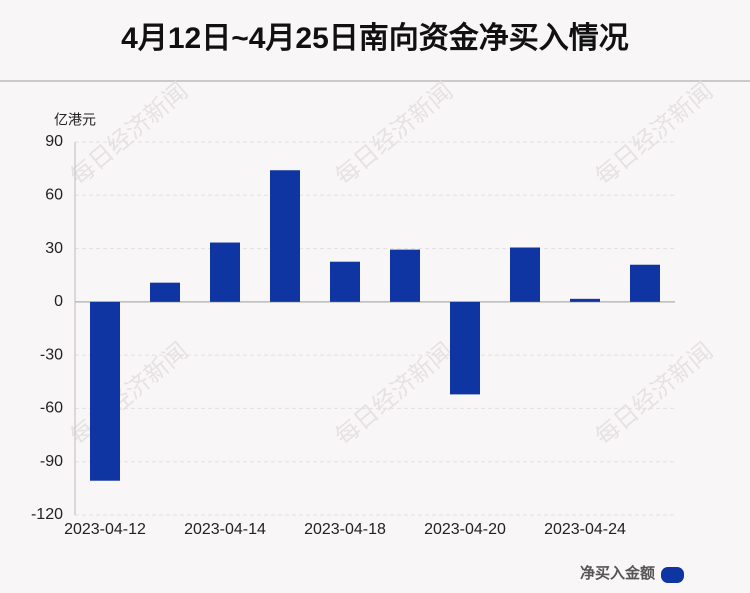 The width and height of the screenshot is (750, 593). What do you see at coordinates (51, 461) in the screenshot?
I see `y-tick-label: -90` at bounding box center [51, 461].